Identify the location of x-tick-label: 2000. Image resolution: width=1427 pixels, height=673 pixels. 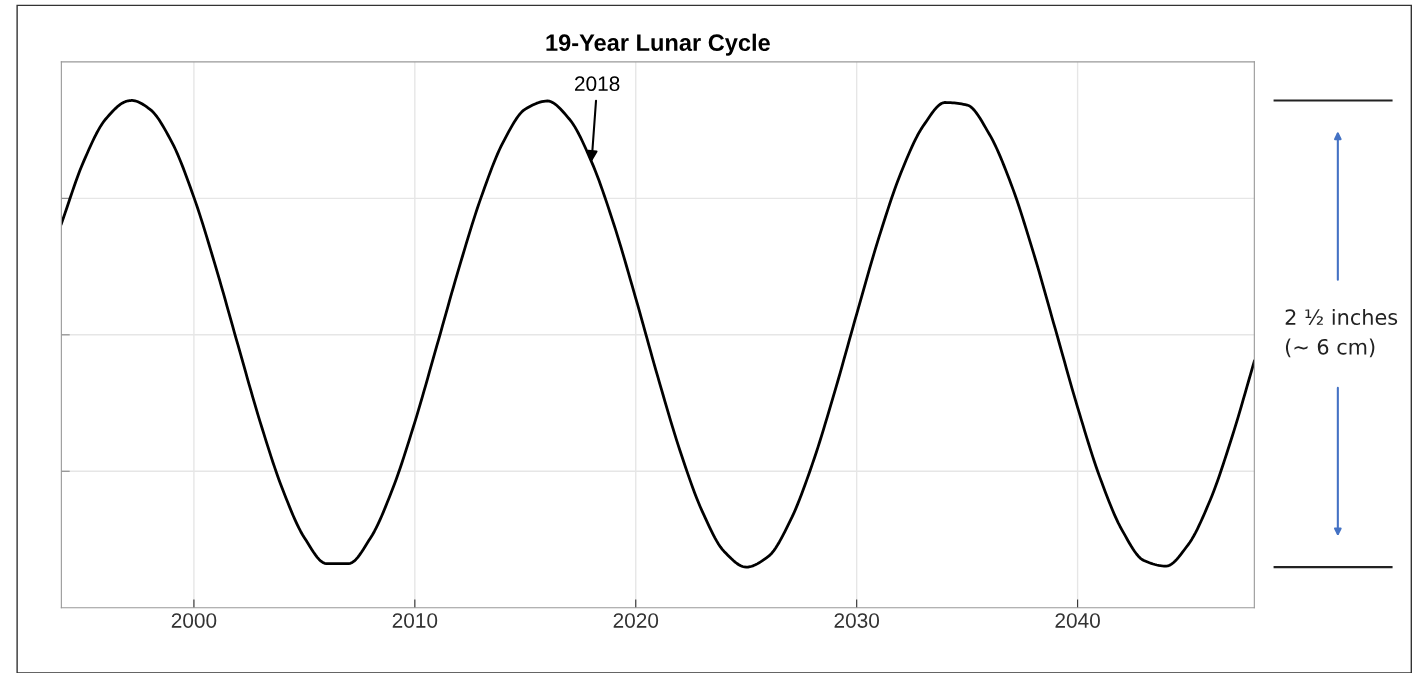
(194, 620).